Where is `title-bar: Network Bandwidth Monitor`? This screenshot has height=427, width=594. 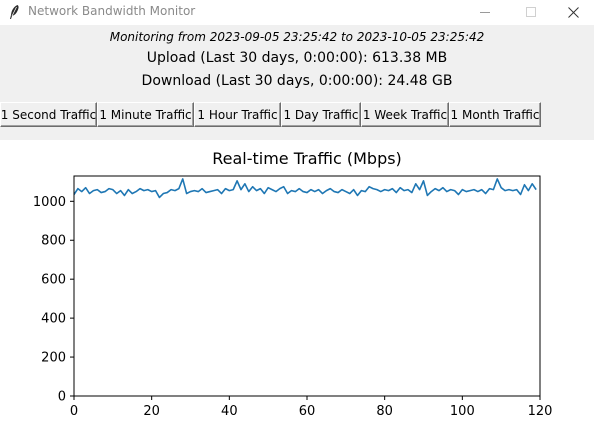 title-bar: Network Bandwidth Monitor is located at coordinates (297, 12).